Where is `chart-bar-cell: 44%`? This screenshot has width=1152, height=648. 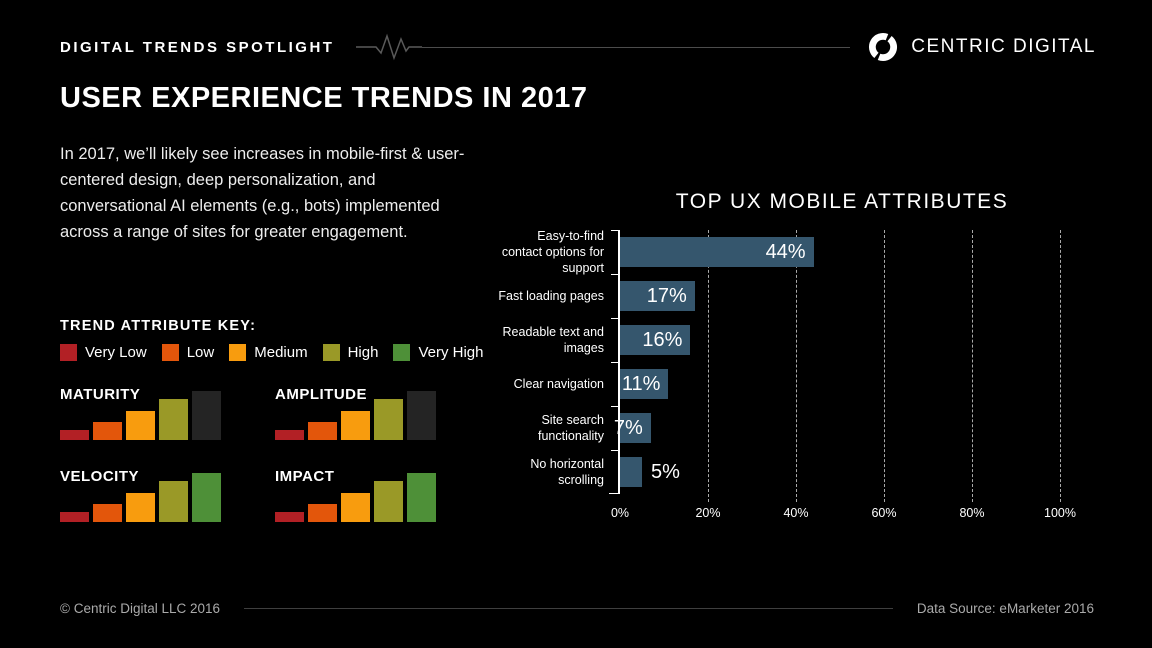 chart-bar-cell: 44% is located at coordinates (837, 251).